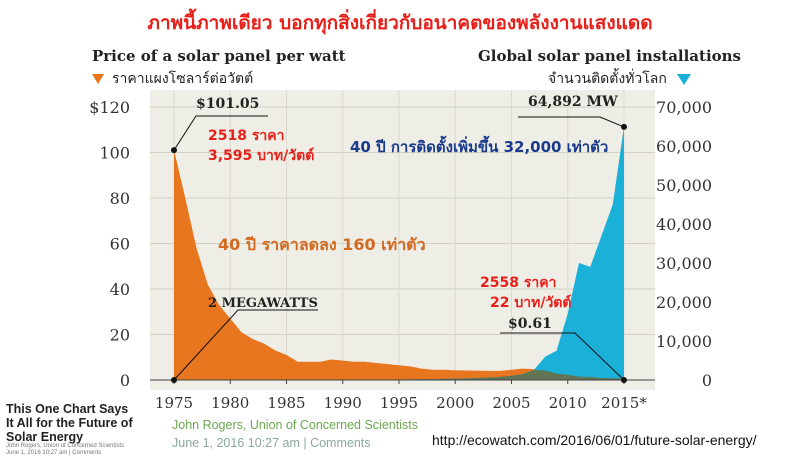 Image resolution: width=800 pixels, height=462 pixels. I want to click on price-axis-tick: 60, so click(120, 244).